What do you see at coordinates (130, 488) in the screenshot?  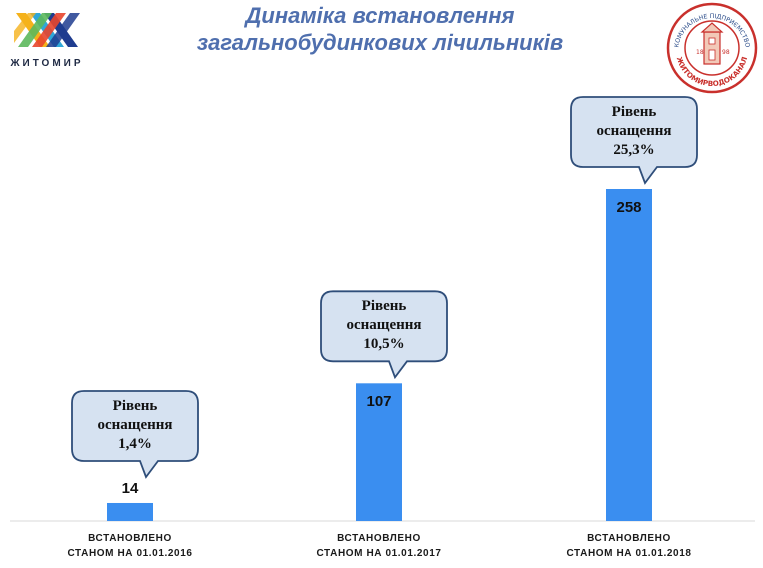 I see `bar-value-label-1: 14` at bounding box center [130, 488].